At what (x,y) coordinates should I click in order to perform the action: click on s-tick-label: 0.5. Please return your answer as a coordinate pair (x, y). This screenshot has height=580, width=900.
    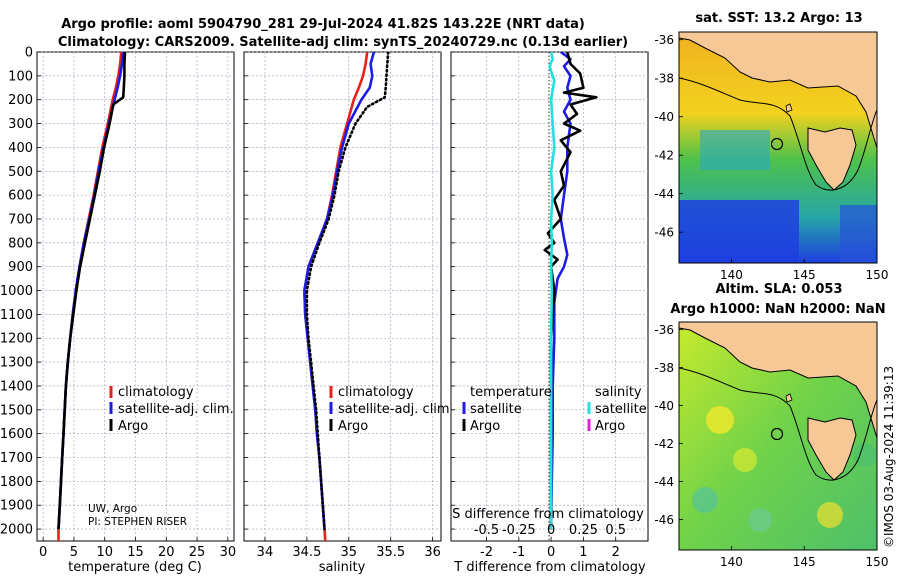
    Looking at the image, I should click on (615, 530).